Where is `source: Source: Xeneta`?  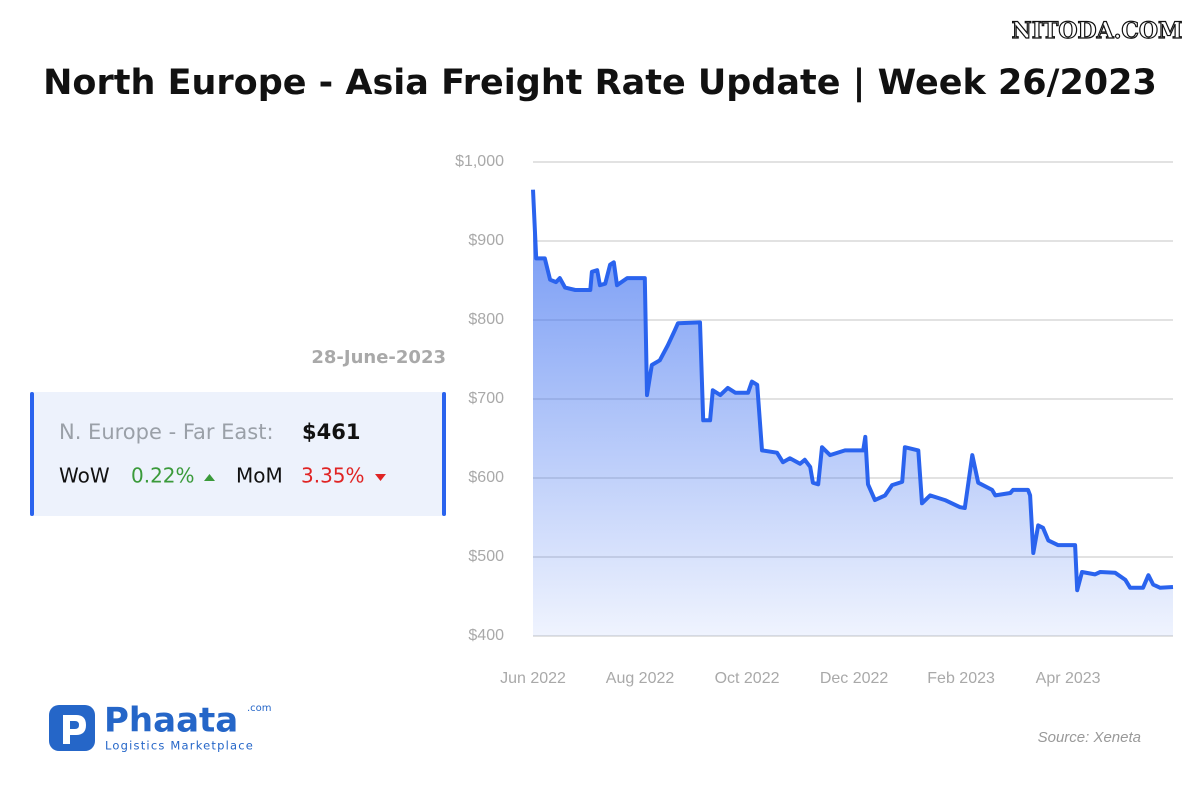
source: Source: Xeneta is located at coordinates (1089, 737).